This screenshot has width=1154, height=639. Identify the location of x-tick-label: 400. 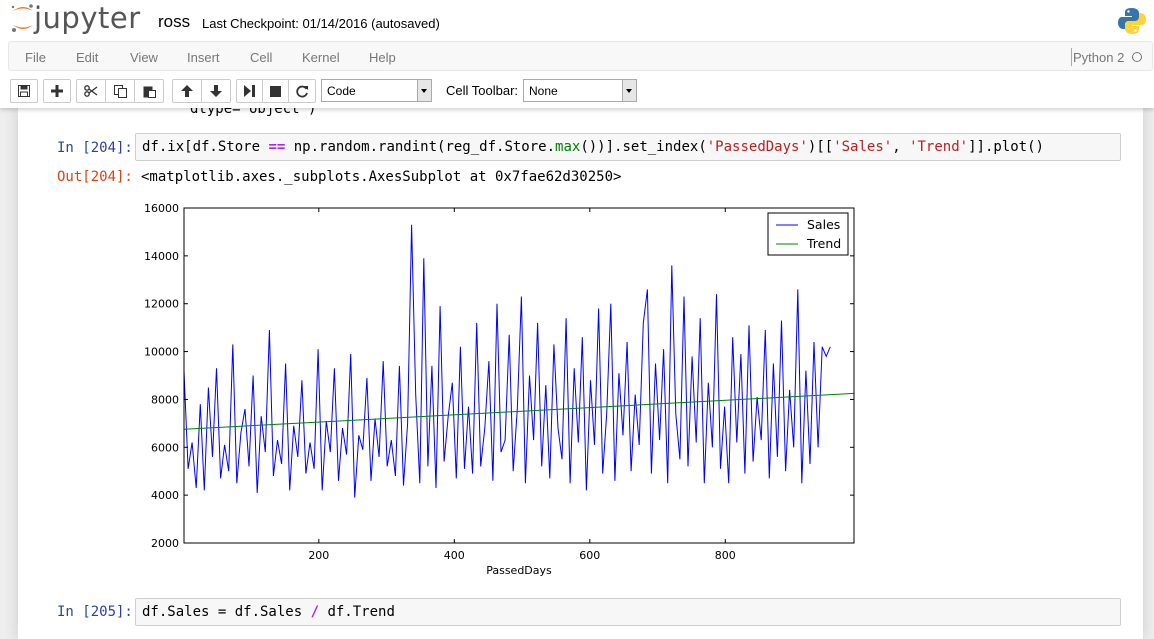
(454, 555).